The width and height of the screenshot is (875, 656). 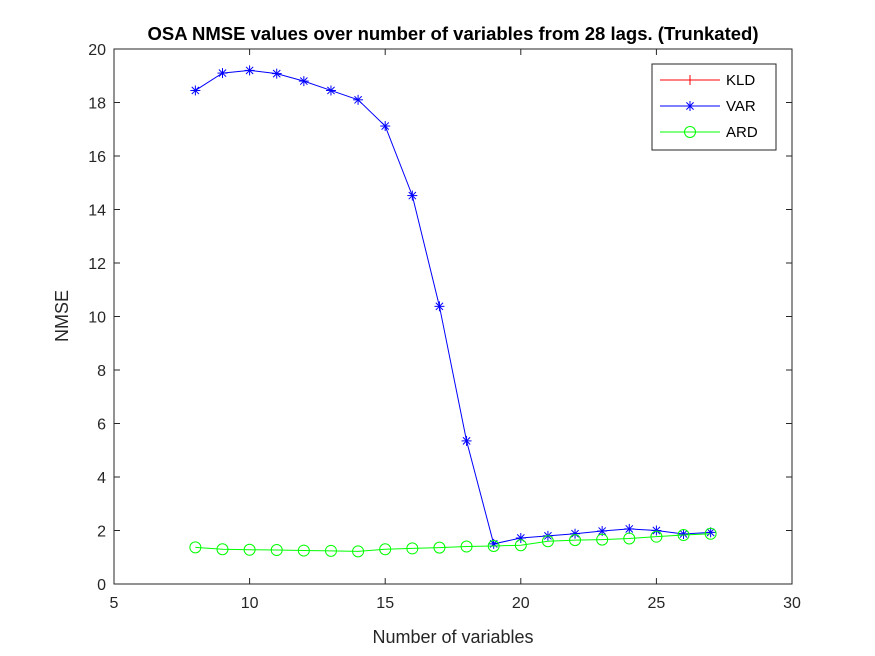 What do you see at coordinates (101, 371) in the screenshot?
I see `y-tick-label: 8` at bounding box center [101, 371].